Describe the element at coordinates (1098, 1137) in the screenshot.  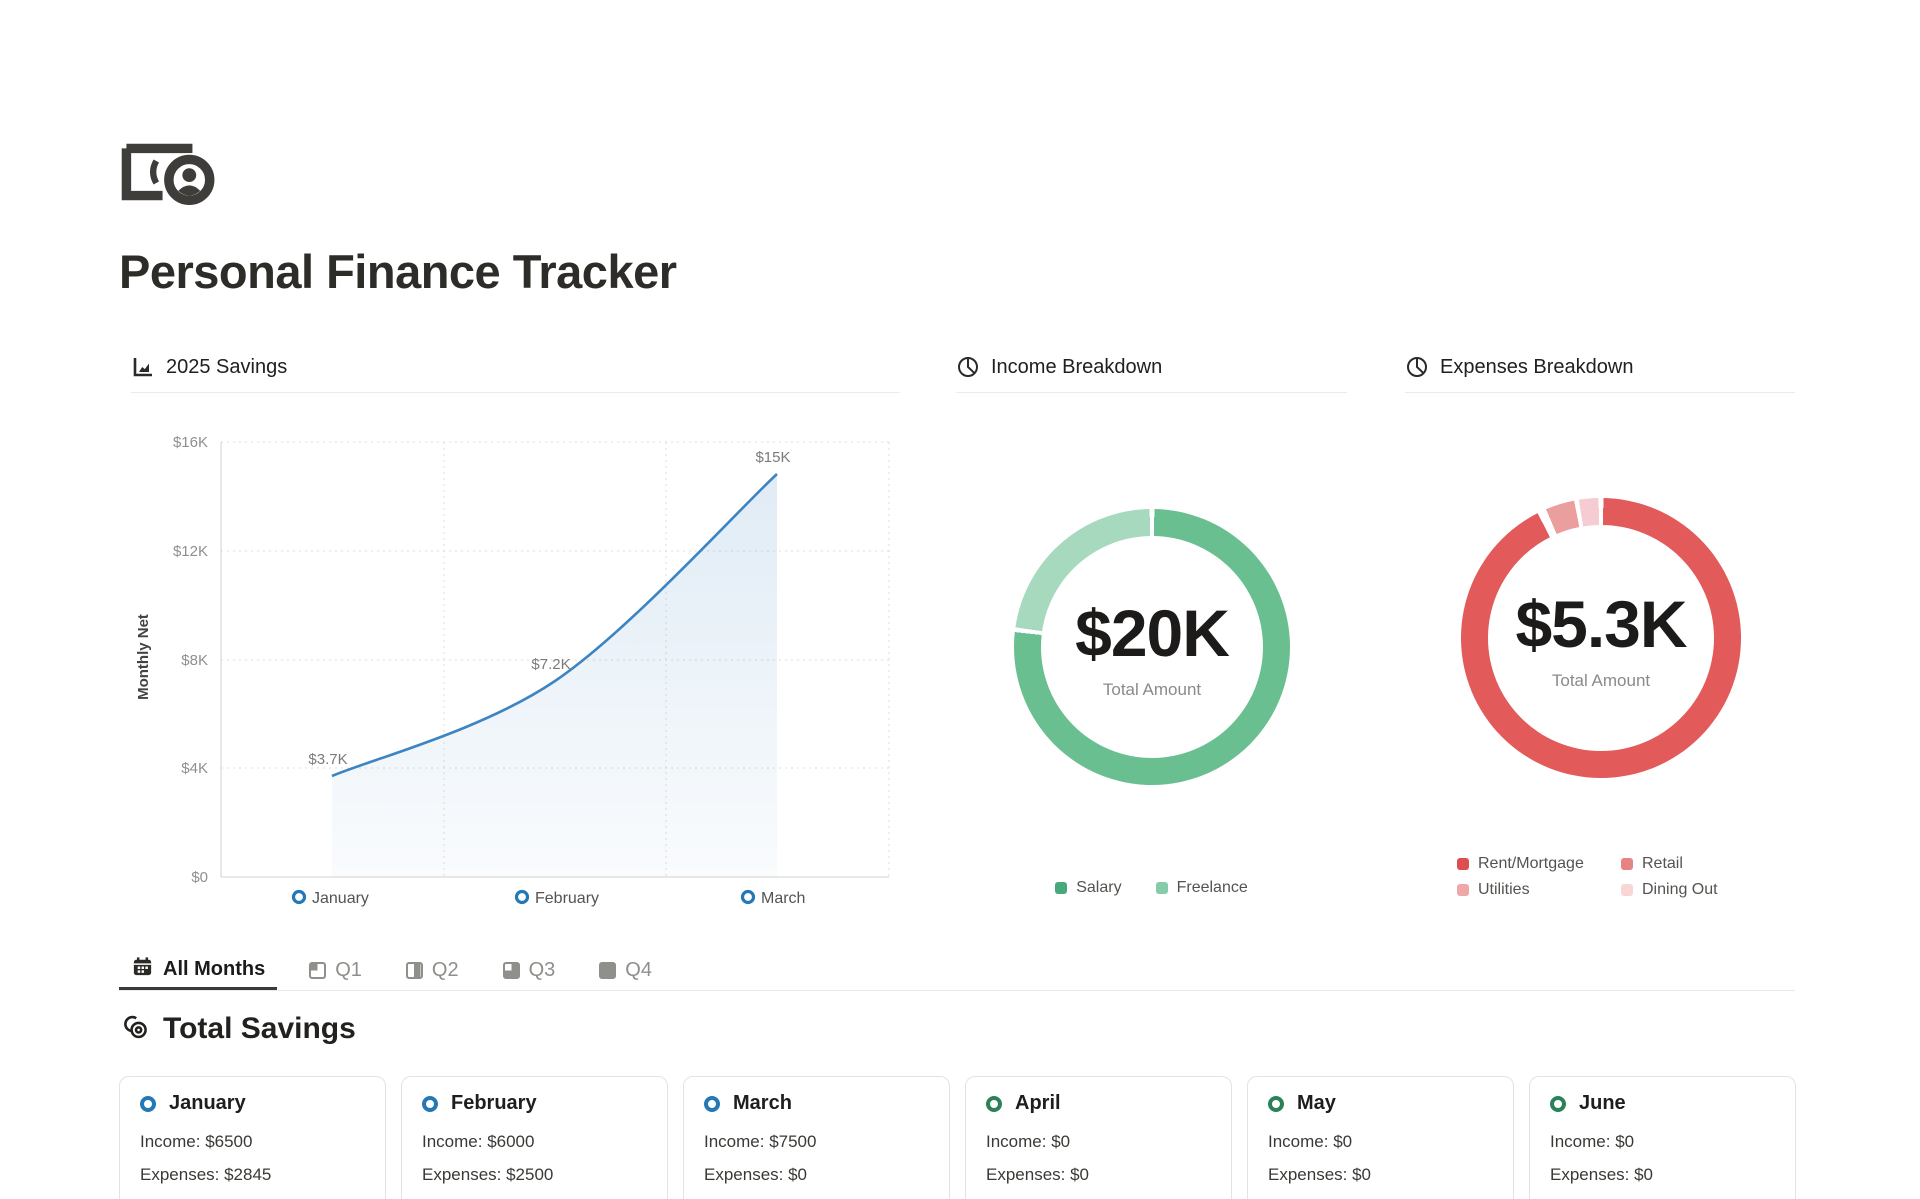
I see `month-card-april: April Income: $0 Expenses: $0 Net: $0` at that location.